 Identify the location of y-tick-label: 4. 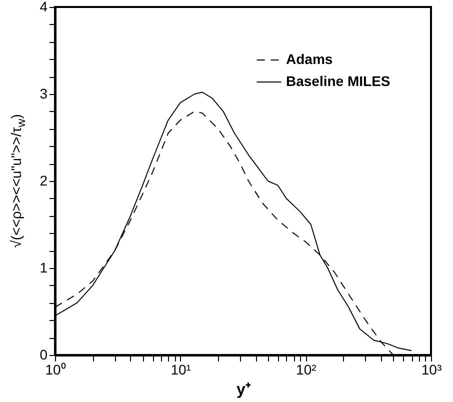
(44, 7).